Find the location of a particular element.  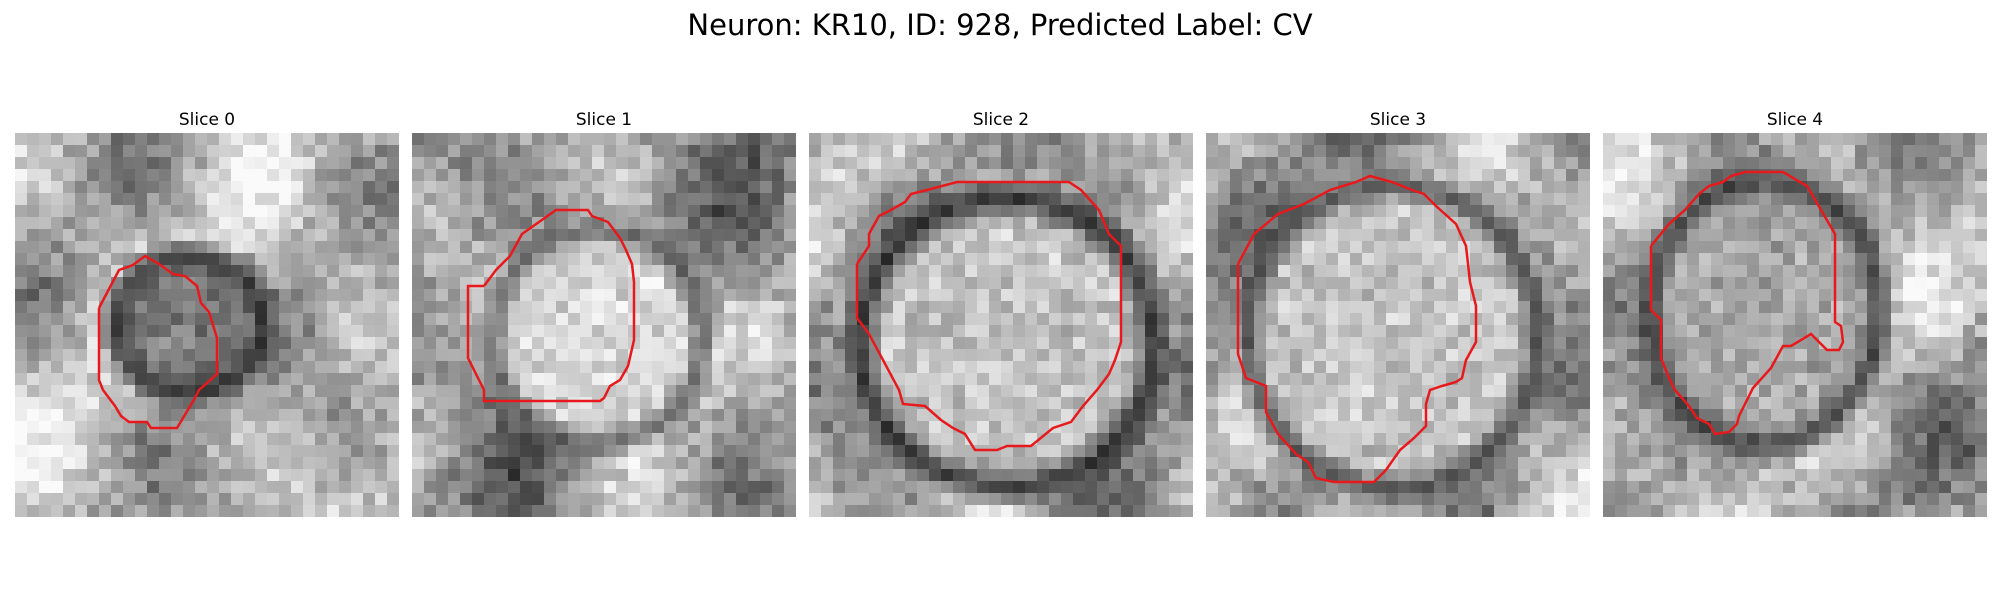

slice-panel-1: Slice 1 is located at coordinates (604, 312).